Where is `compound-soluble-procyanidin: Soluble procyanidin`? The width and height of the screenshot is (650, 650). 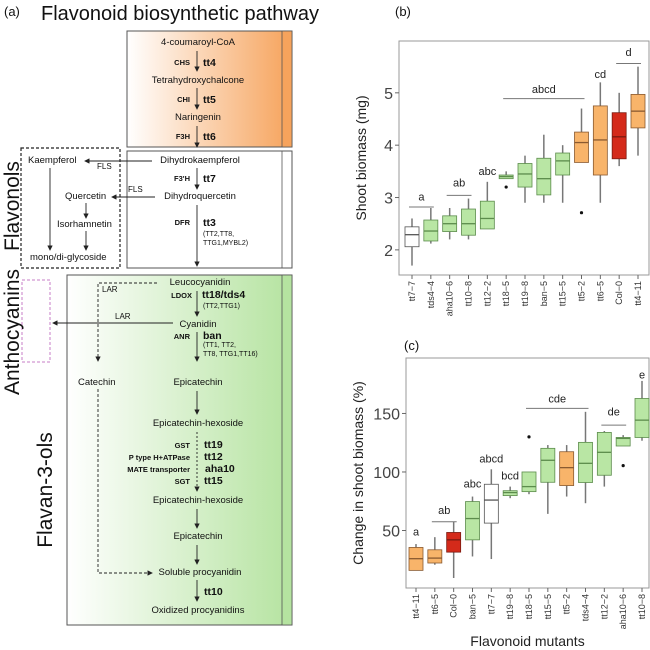
compound-soluble-procyanidin: Soluble procyanidin is located at coordinates (200, 572).